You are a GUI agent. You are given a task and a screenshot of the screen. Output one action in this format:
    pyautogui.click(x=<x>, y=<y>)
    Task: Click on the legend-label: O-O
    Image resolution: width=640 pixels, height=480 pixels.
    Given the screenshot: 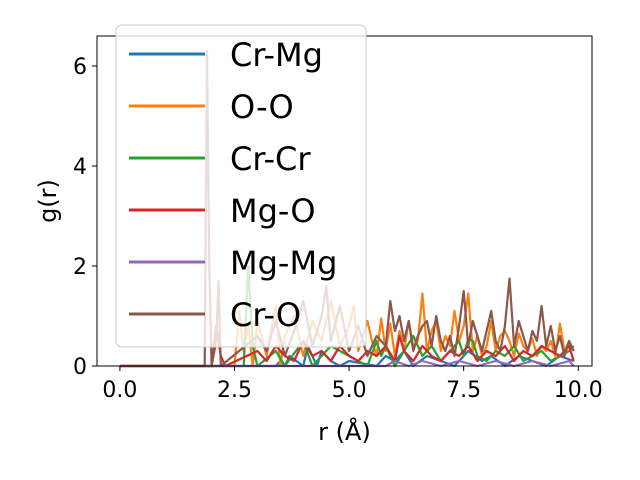 What is the action you would take?
    pyautogui.click(x=262, y=107)
    